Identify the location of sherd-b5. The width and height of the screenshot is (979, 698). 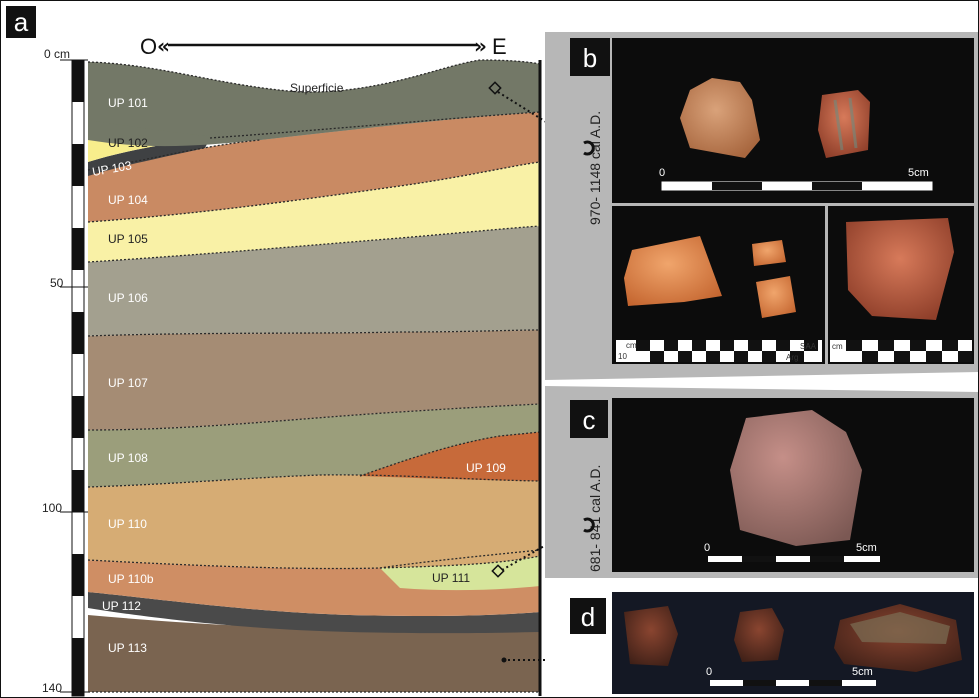
(776, 297).